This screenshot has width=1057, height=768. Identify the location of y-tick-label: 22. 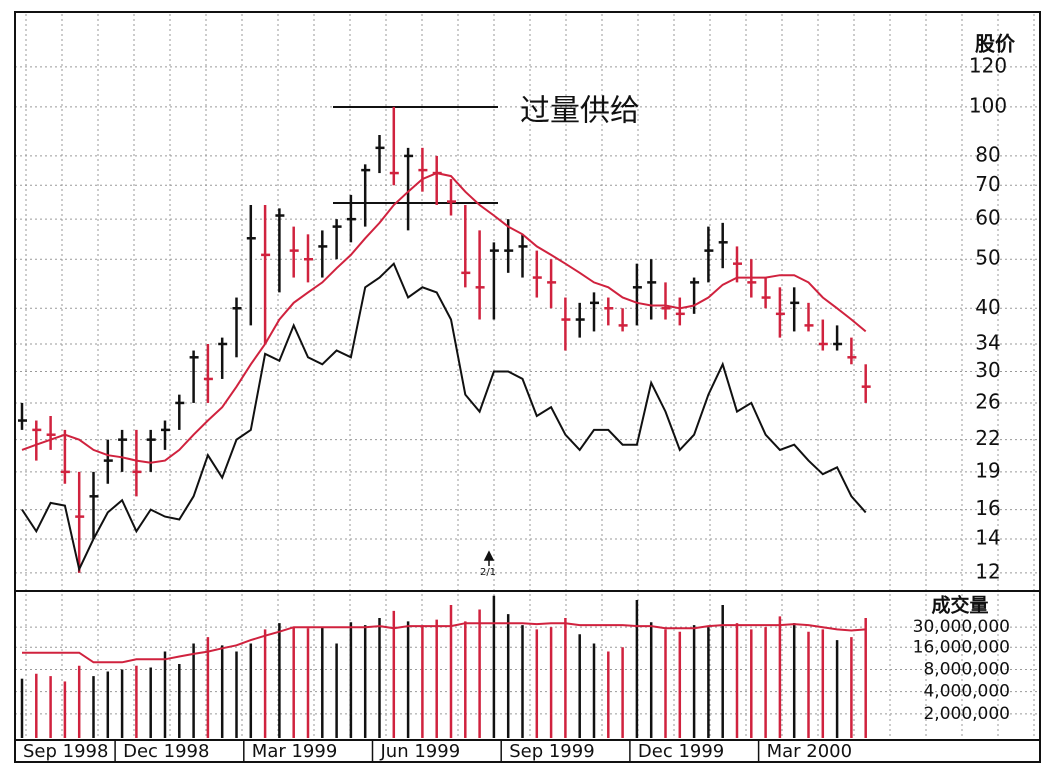
(987, 438).